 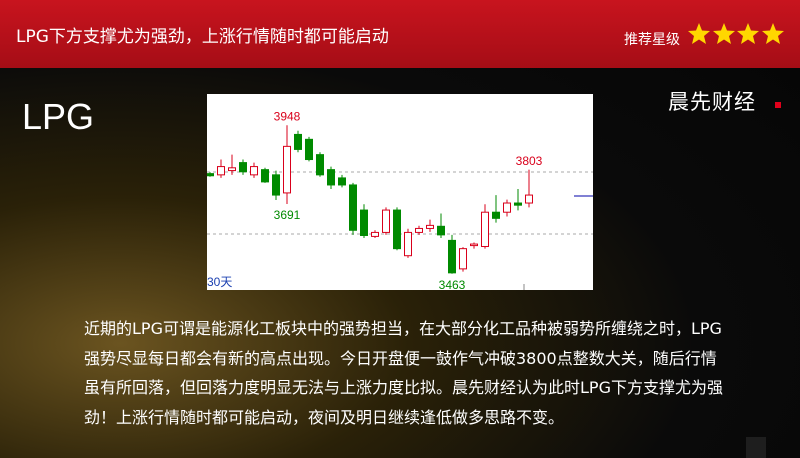 What do you see at coordinates (712, 102) in the screenshot?
I see `brand: 晨先财经` at bounding box center [712, 102].